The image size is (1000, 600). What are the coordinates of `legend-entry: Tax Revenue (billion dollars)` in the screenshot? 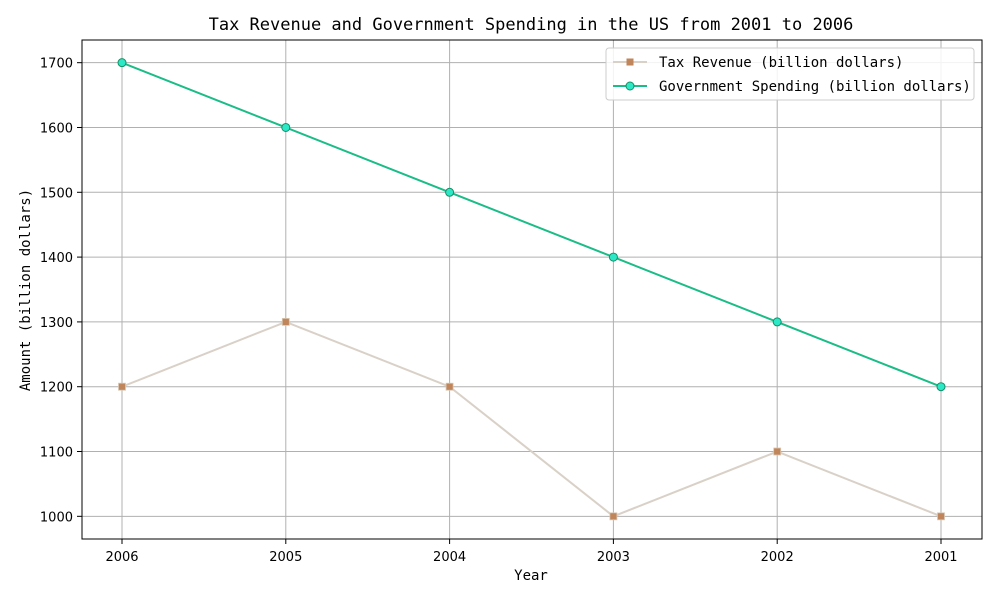 It's located at (758, 63).